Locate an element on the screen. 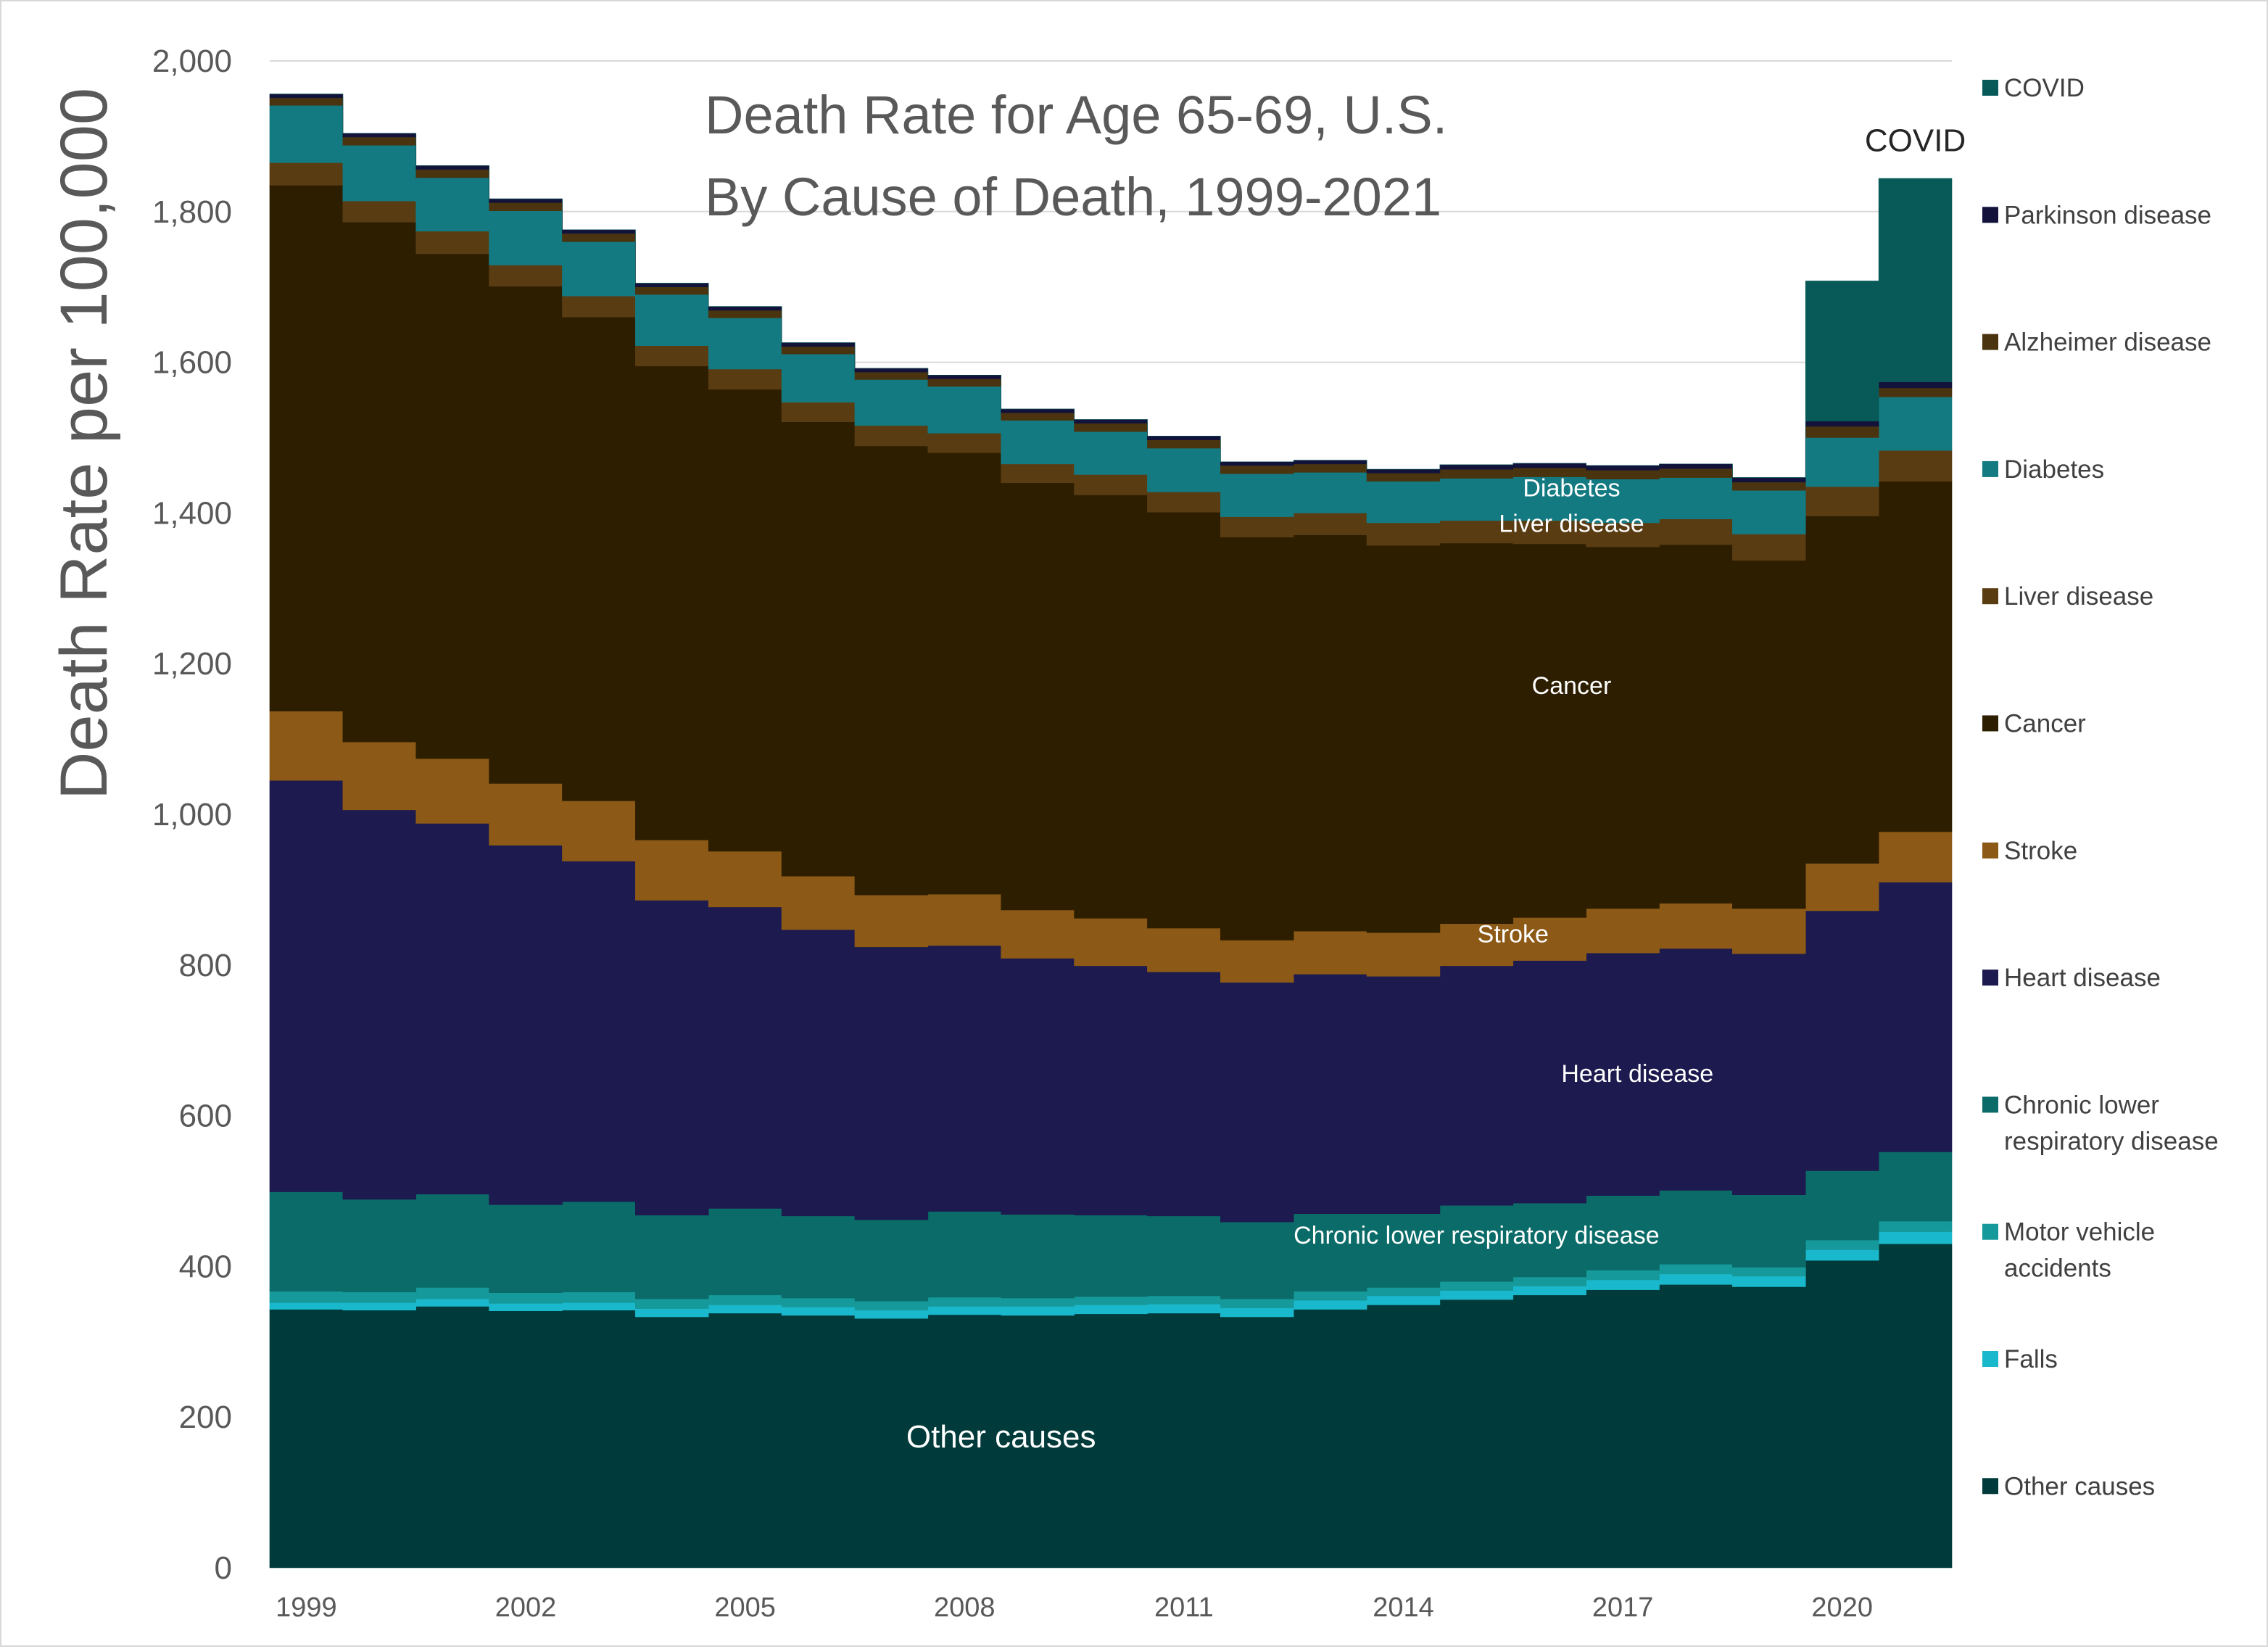 The image size is (2268, 1649). x-tick-label: 2014 is located at coordinates (1403, 1607).